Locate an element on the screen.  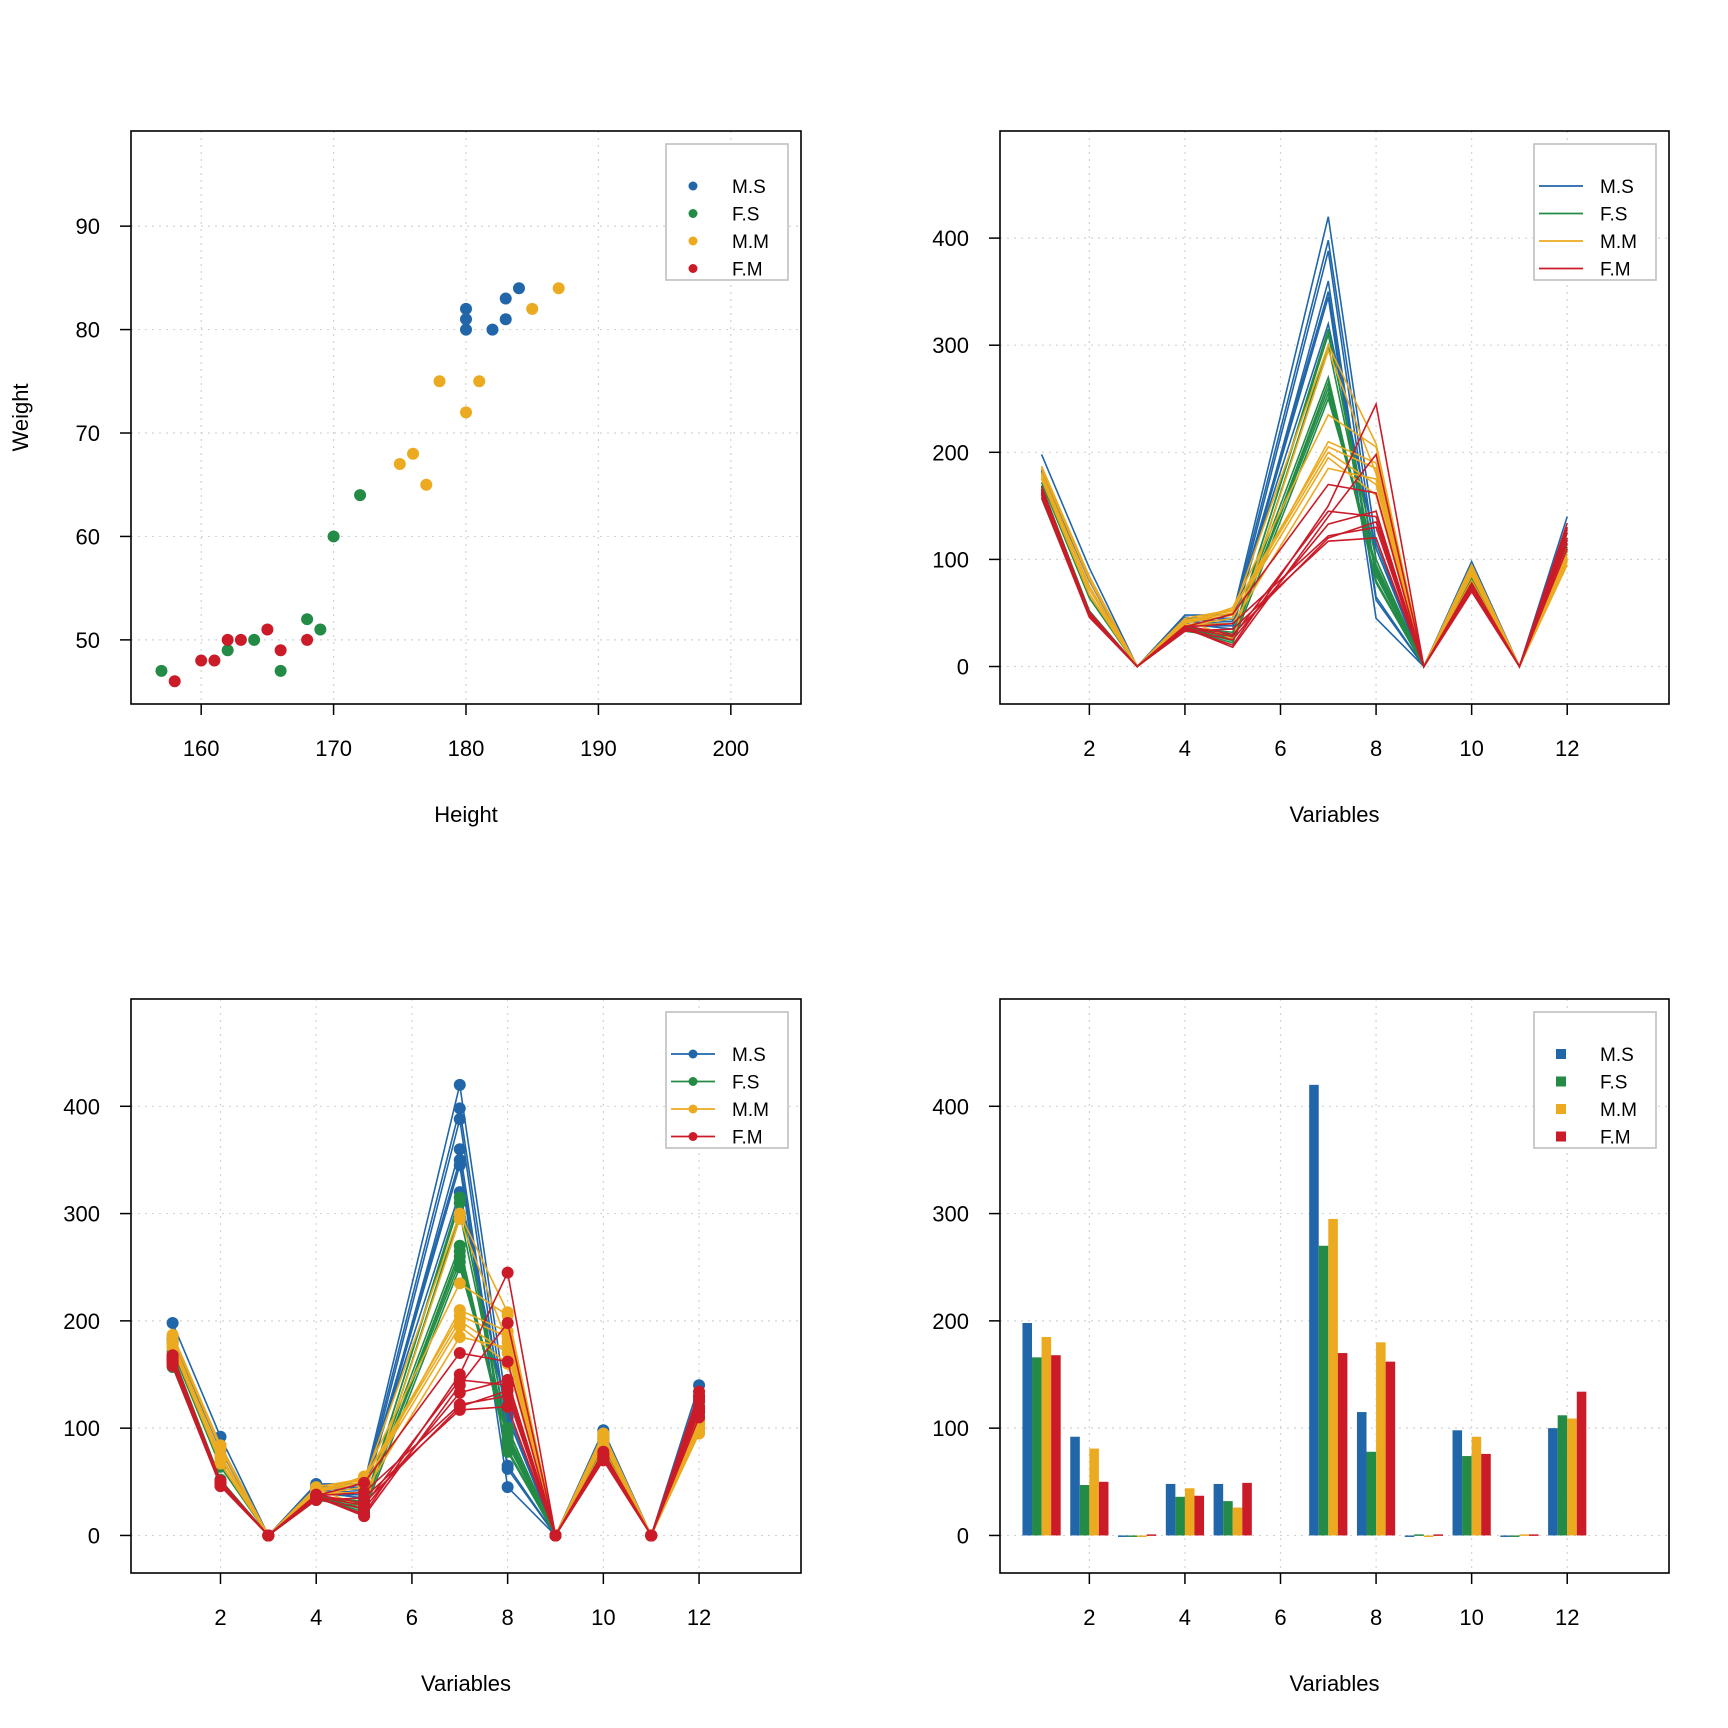
x-tick-label: 6 is located at coordinates (1280, 748).